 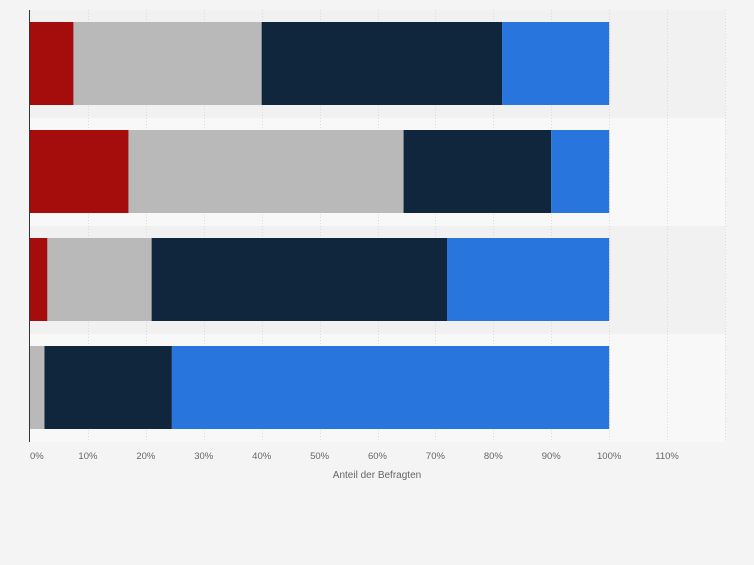 I want to click on x-tick-label: 100%, so click(x=609, y=456).